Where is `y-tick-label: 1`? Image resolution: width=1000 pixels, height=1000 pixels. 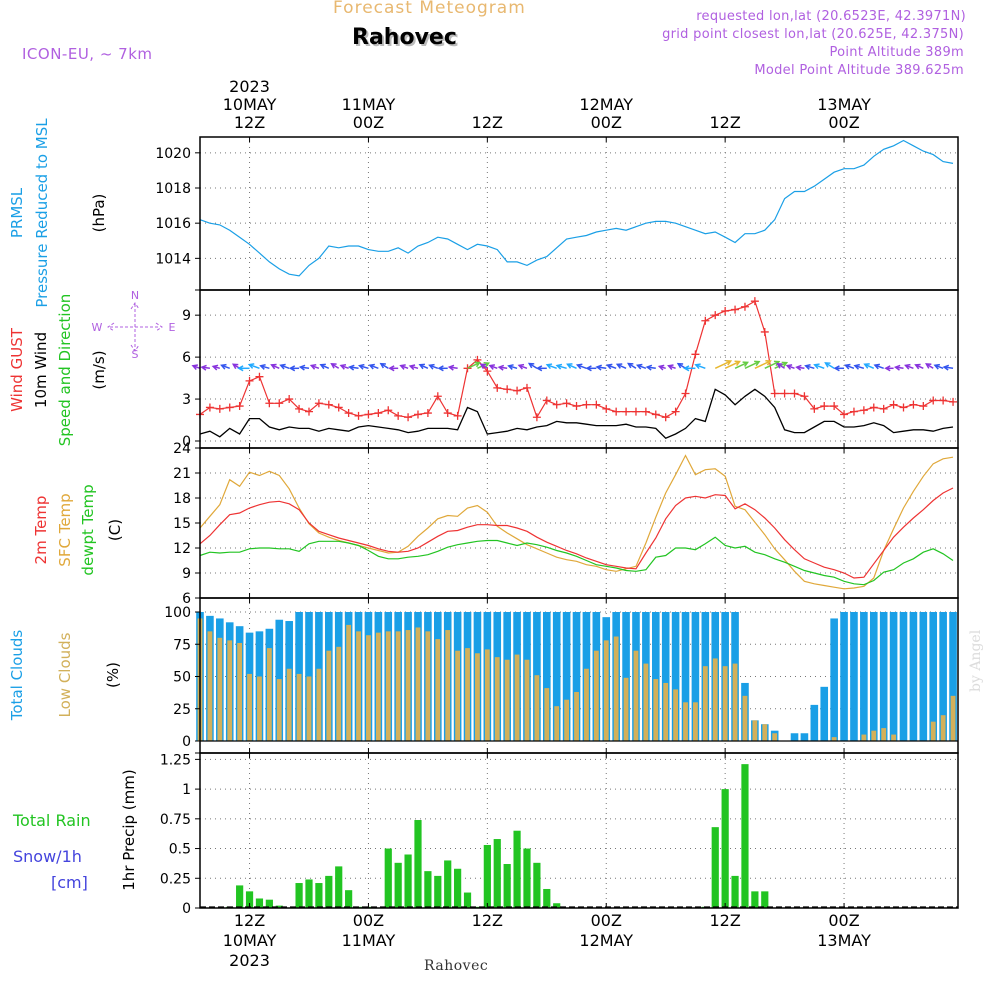
y-tick-label: 1 is located at coordinates (186, 790).